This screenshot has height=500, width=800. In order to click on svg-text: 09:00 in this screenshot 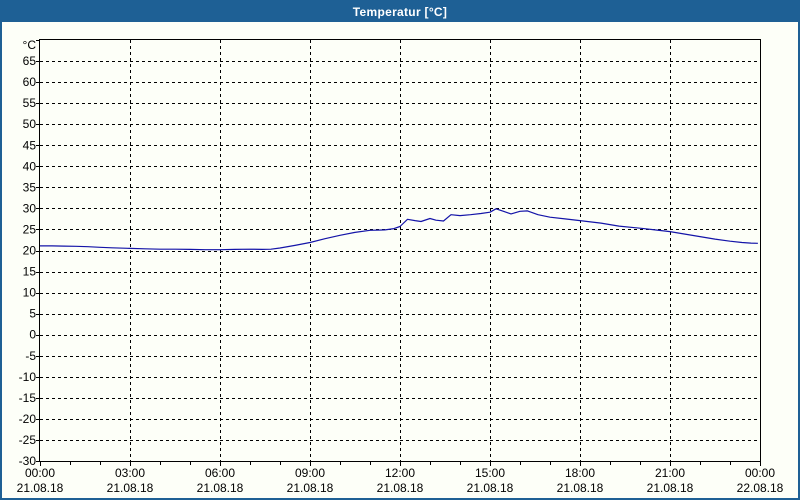, I will do `click(310, 473)`.